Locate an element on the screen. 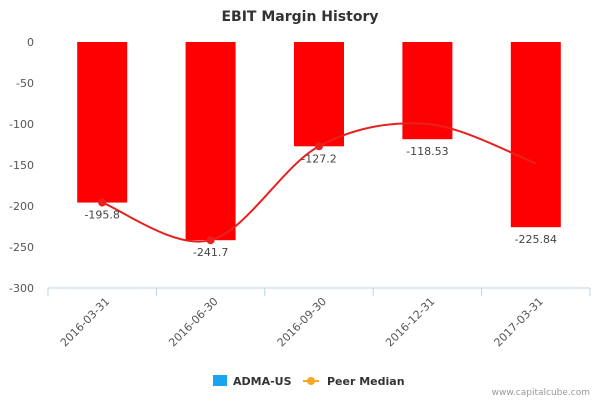 The width and height of the screenshot is (600, 405). data-label: -241.7 is located at coordinates (210, 252).